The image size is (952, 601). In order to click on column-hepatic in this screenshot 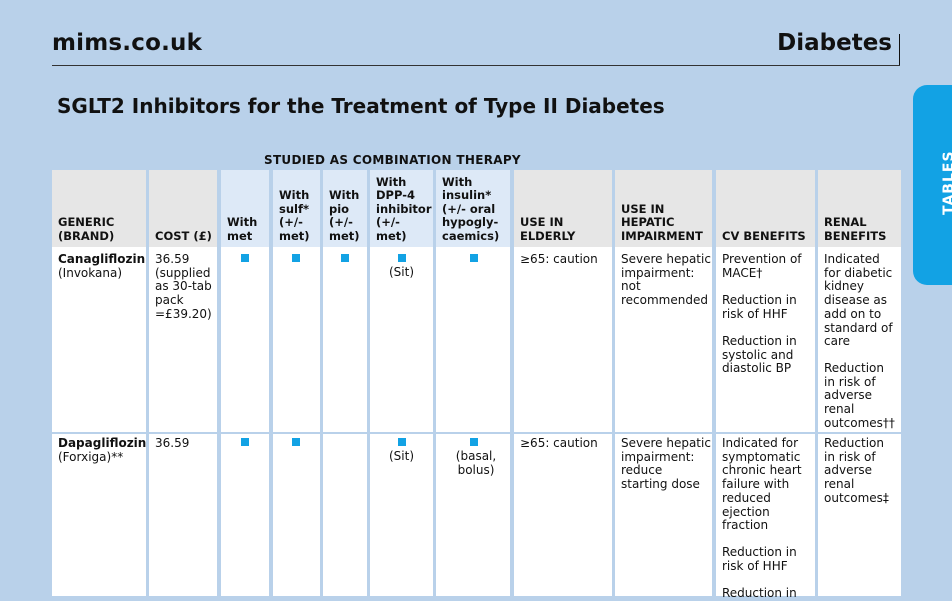, I will do `click(663, 421)`.